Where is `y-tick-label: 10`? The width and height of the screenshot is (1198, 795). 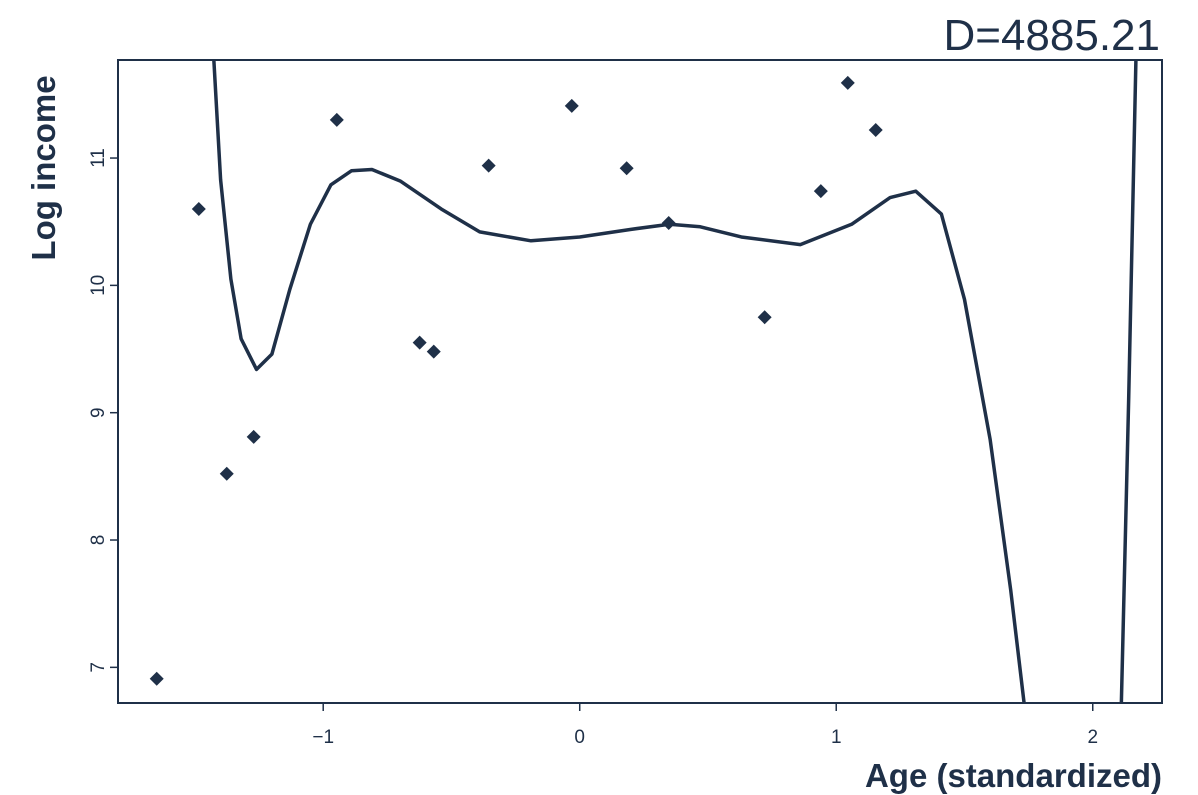 y-tick-label: 10 is located at coordinates (98, 285).